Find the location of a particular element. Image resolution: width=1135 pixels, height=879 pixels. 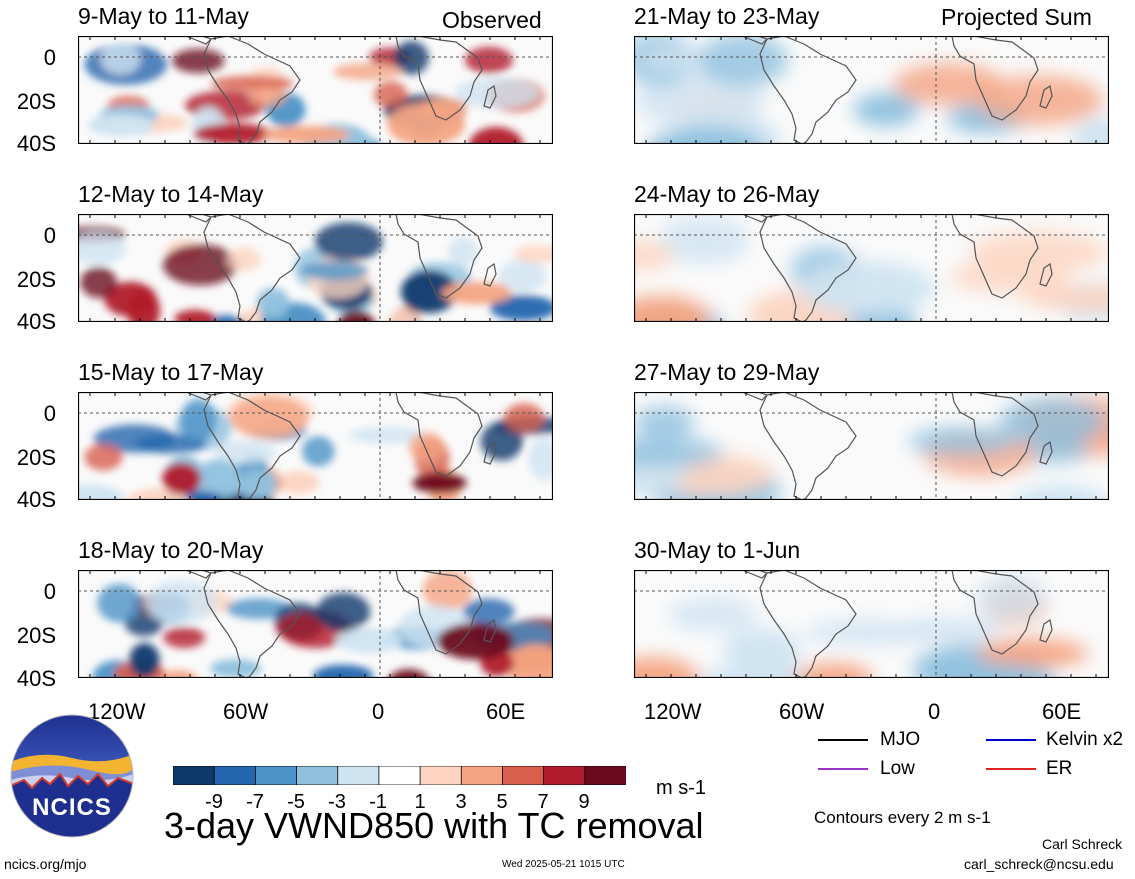

panel-title: 30-May to 1-Jun is located at coordinates (717, 550).